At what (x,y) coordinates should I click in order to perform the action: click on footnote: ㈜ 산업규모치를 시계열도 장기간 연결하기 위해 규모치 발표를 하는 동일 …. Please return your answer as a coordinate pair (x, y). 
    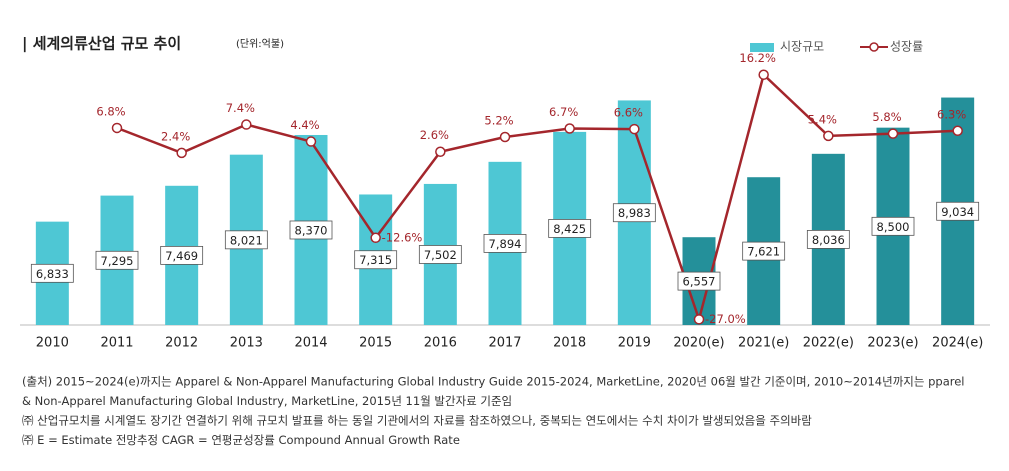
    Looking at the image, I should click on (417, 421).